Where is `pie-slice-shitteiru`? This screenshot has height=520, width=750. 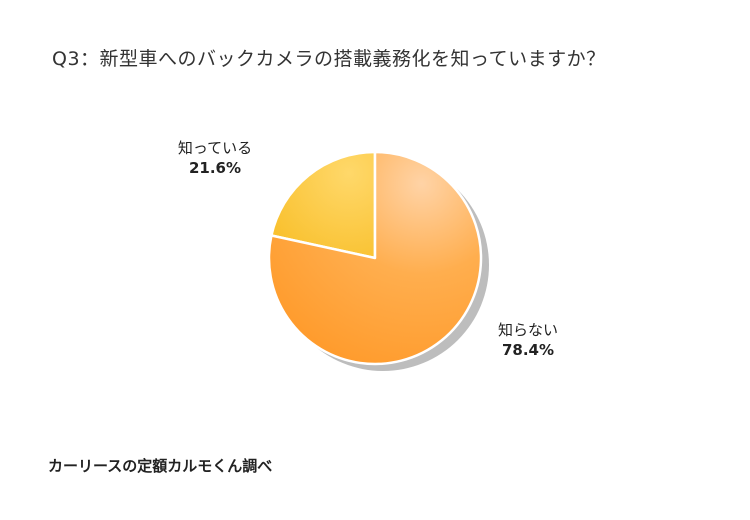
pie-slice-shitteiru is located at coordinates (323, 205).